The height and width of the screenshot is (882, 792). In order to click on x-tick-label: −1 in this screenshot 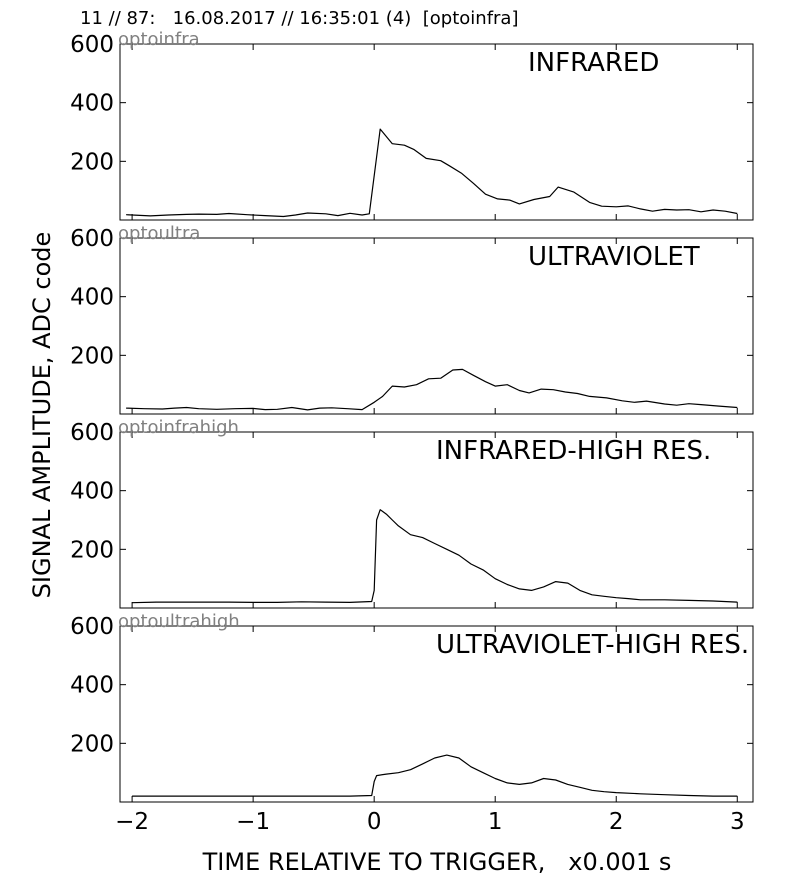, I will do `click(253, 822)`.